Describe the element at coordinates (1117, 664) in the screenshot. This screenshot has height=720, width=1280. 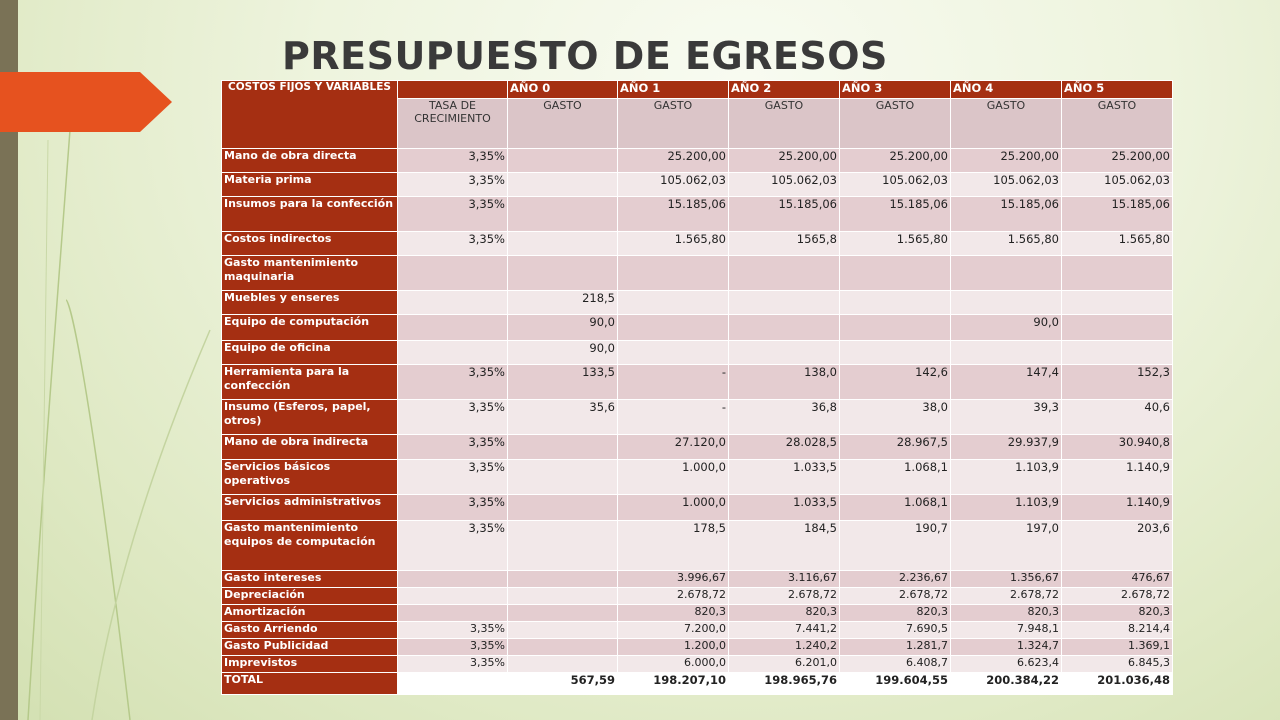
I see `table-cell: 6.845,3` at that location.